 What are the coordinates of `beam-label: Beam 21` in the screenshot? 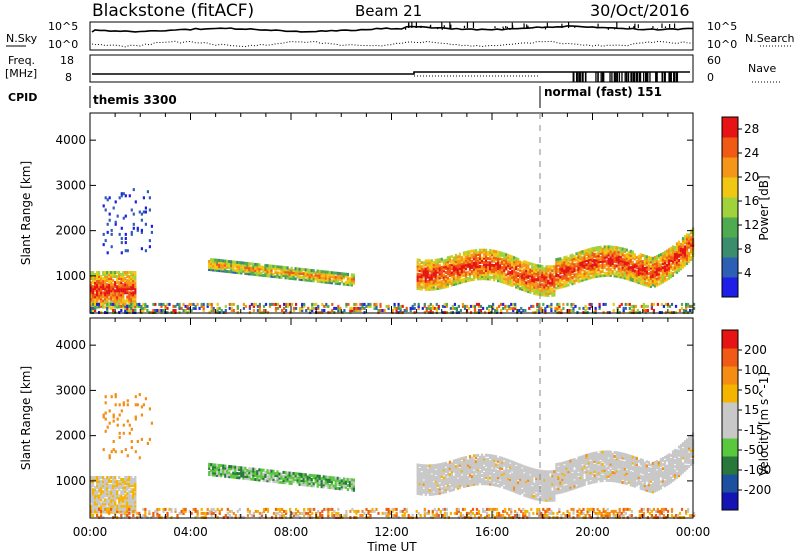 It's located at (388, 11).